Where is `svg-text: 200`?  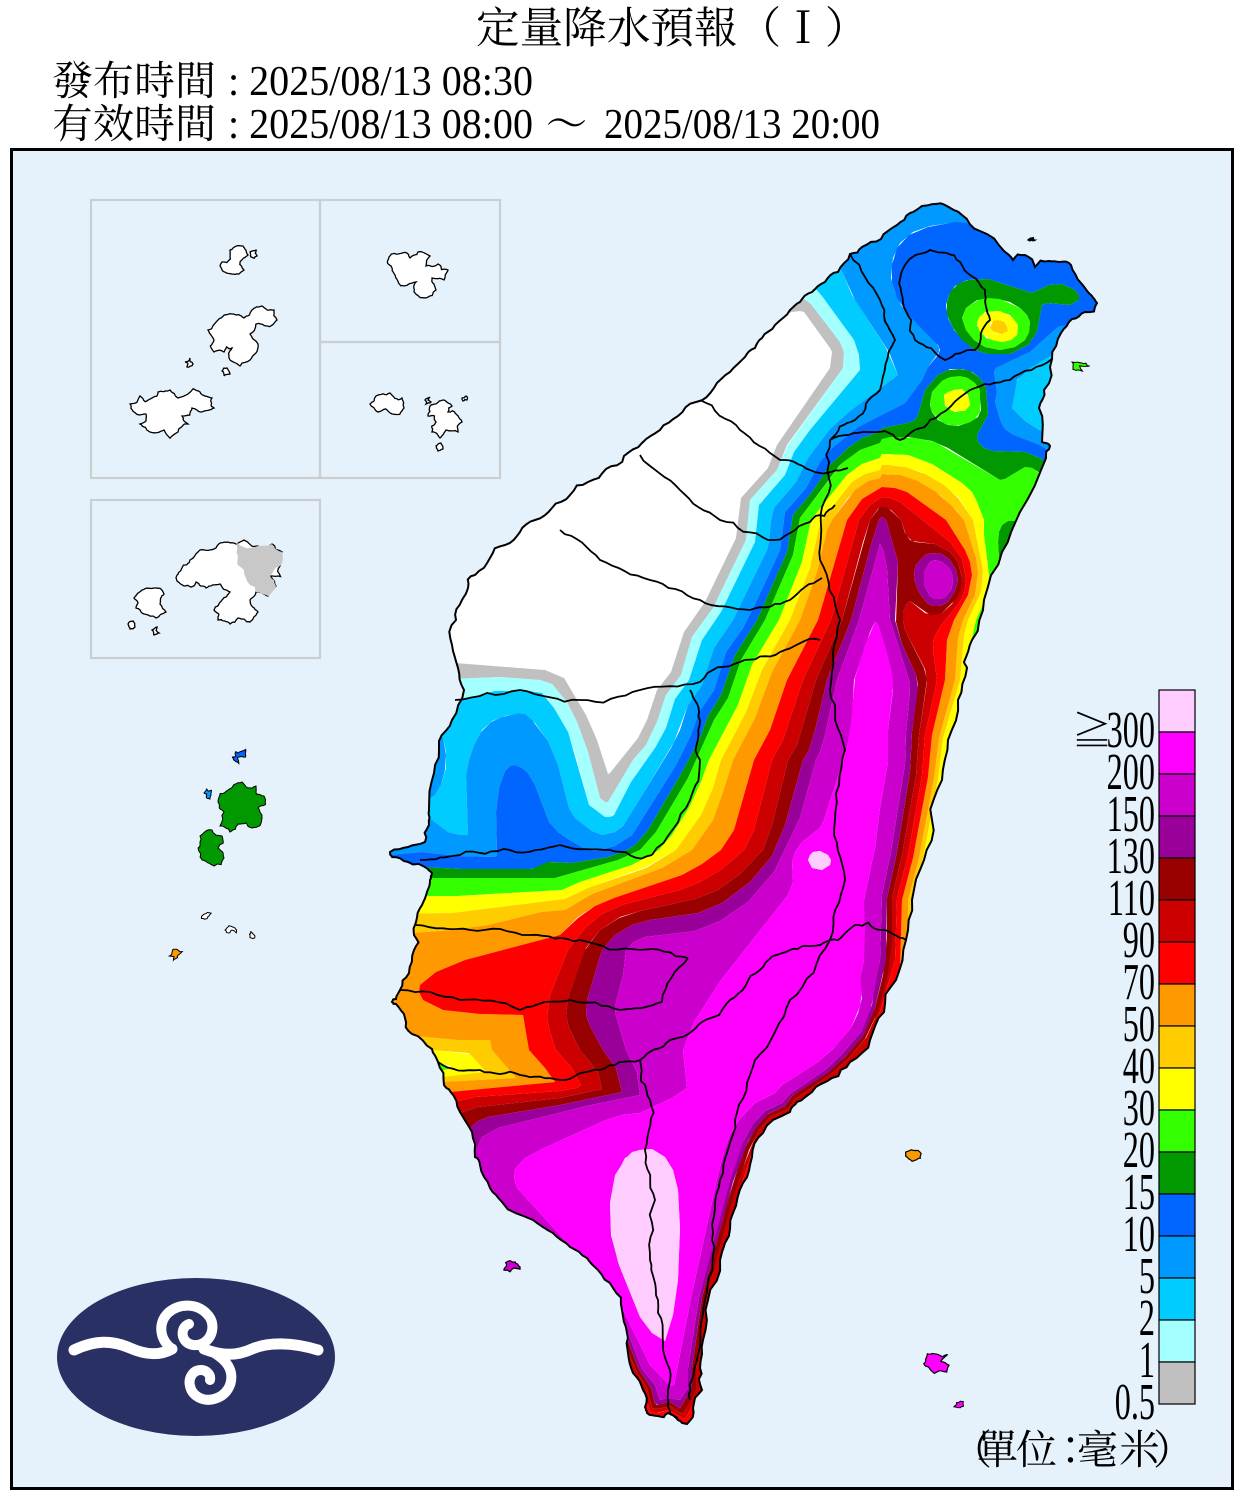
svg-text: 200 is located at coordinates (1131, 772).